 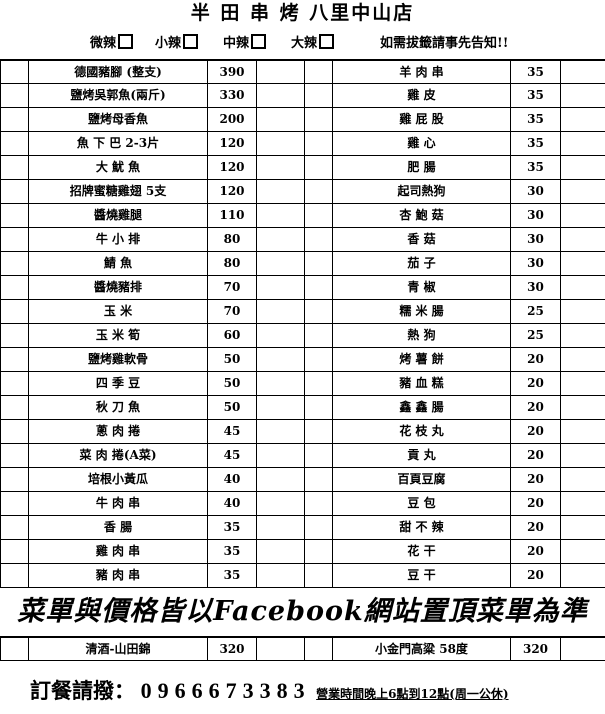 What do you see at coordinates (313, 44) in the screenshot?
I see `spice-option: 大辣` at bounding box center [313, 44].